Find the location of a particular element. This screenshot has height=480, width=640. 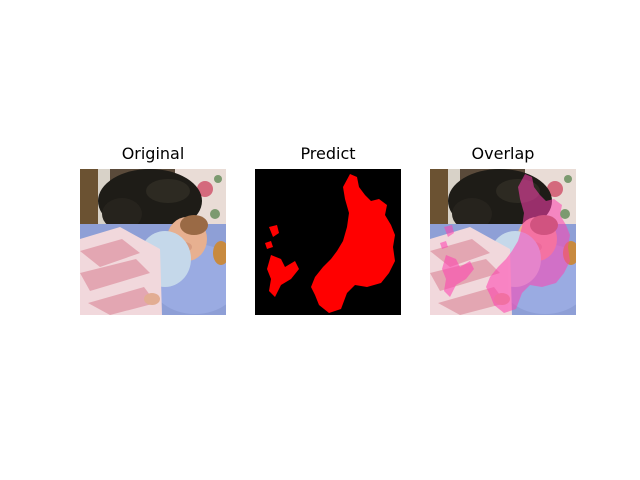

panel-title-original: Original is located at coordinates (153, 153).